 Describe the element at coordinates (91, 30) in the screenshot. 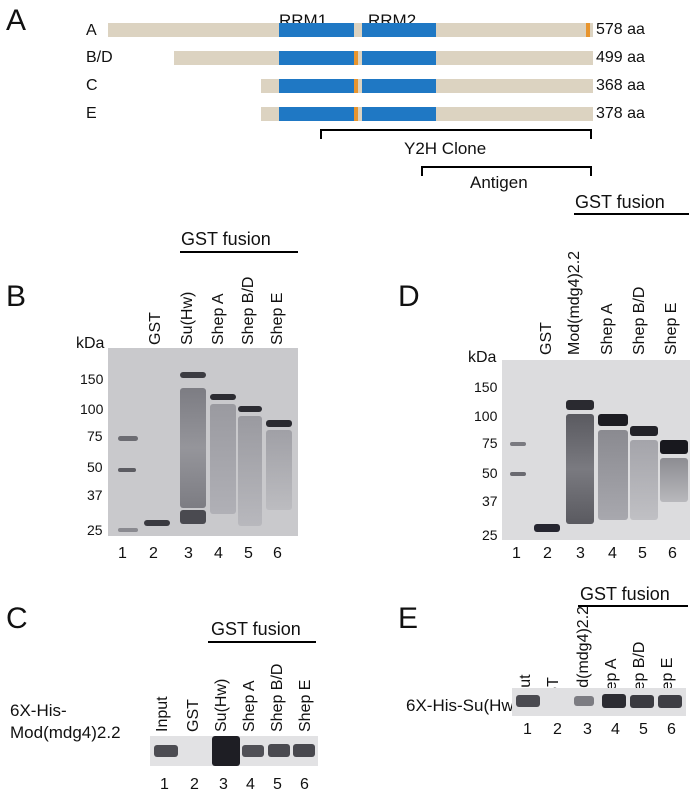

I see `isoform-a-label: A` at that location.